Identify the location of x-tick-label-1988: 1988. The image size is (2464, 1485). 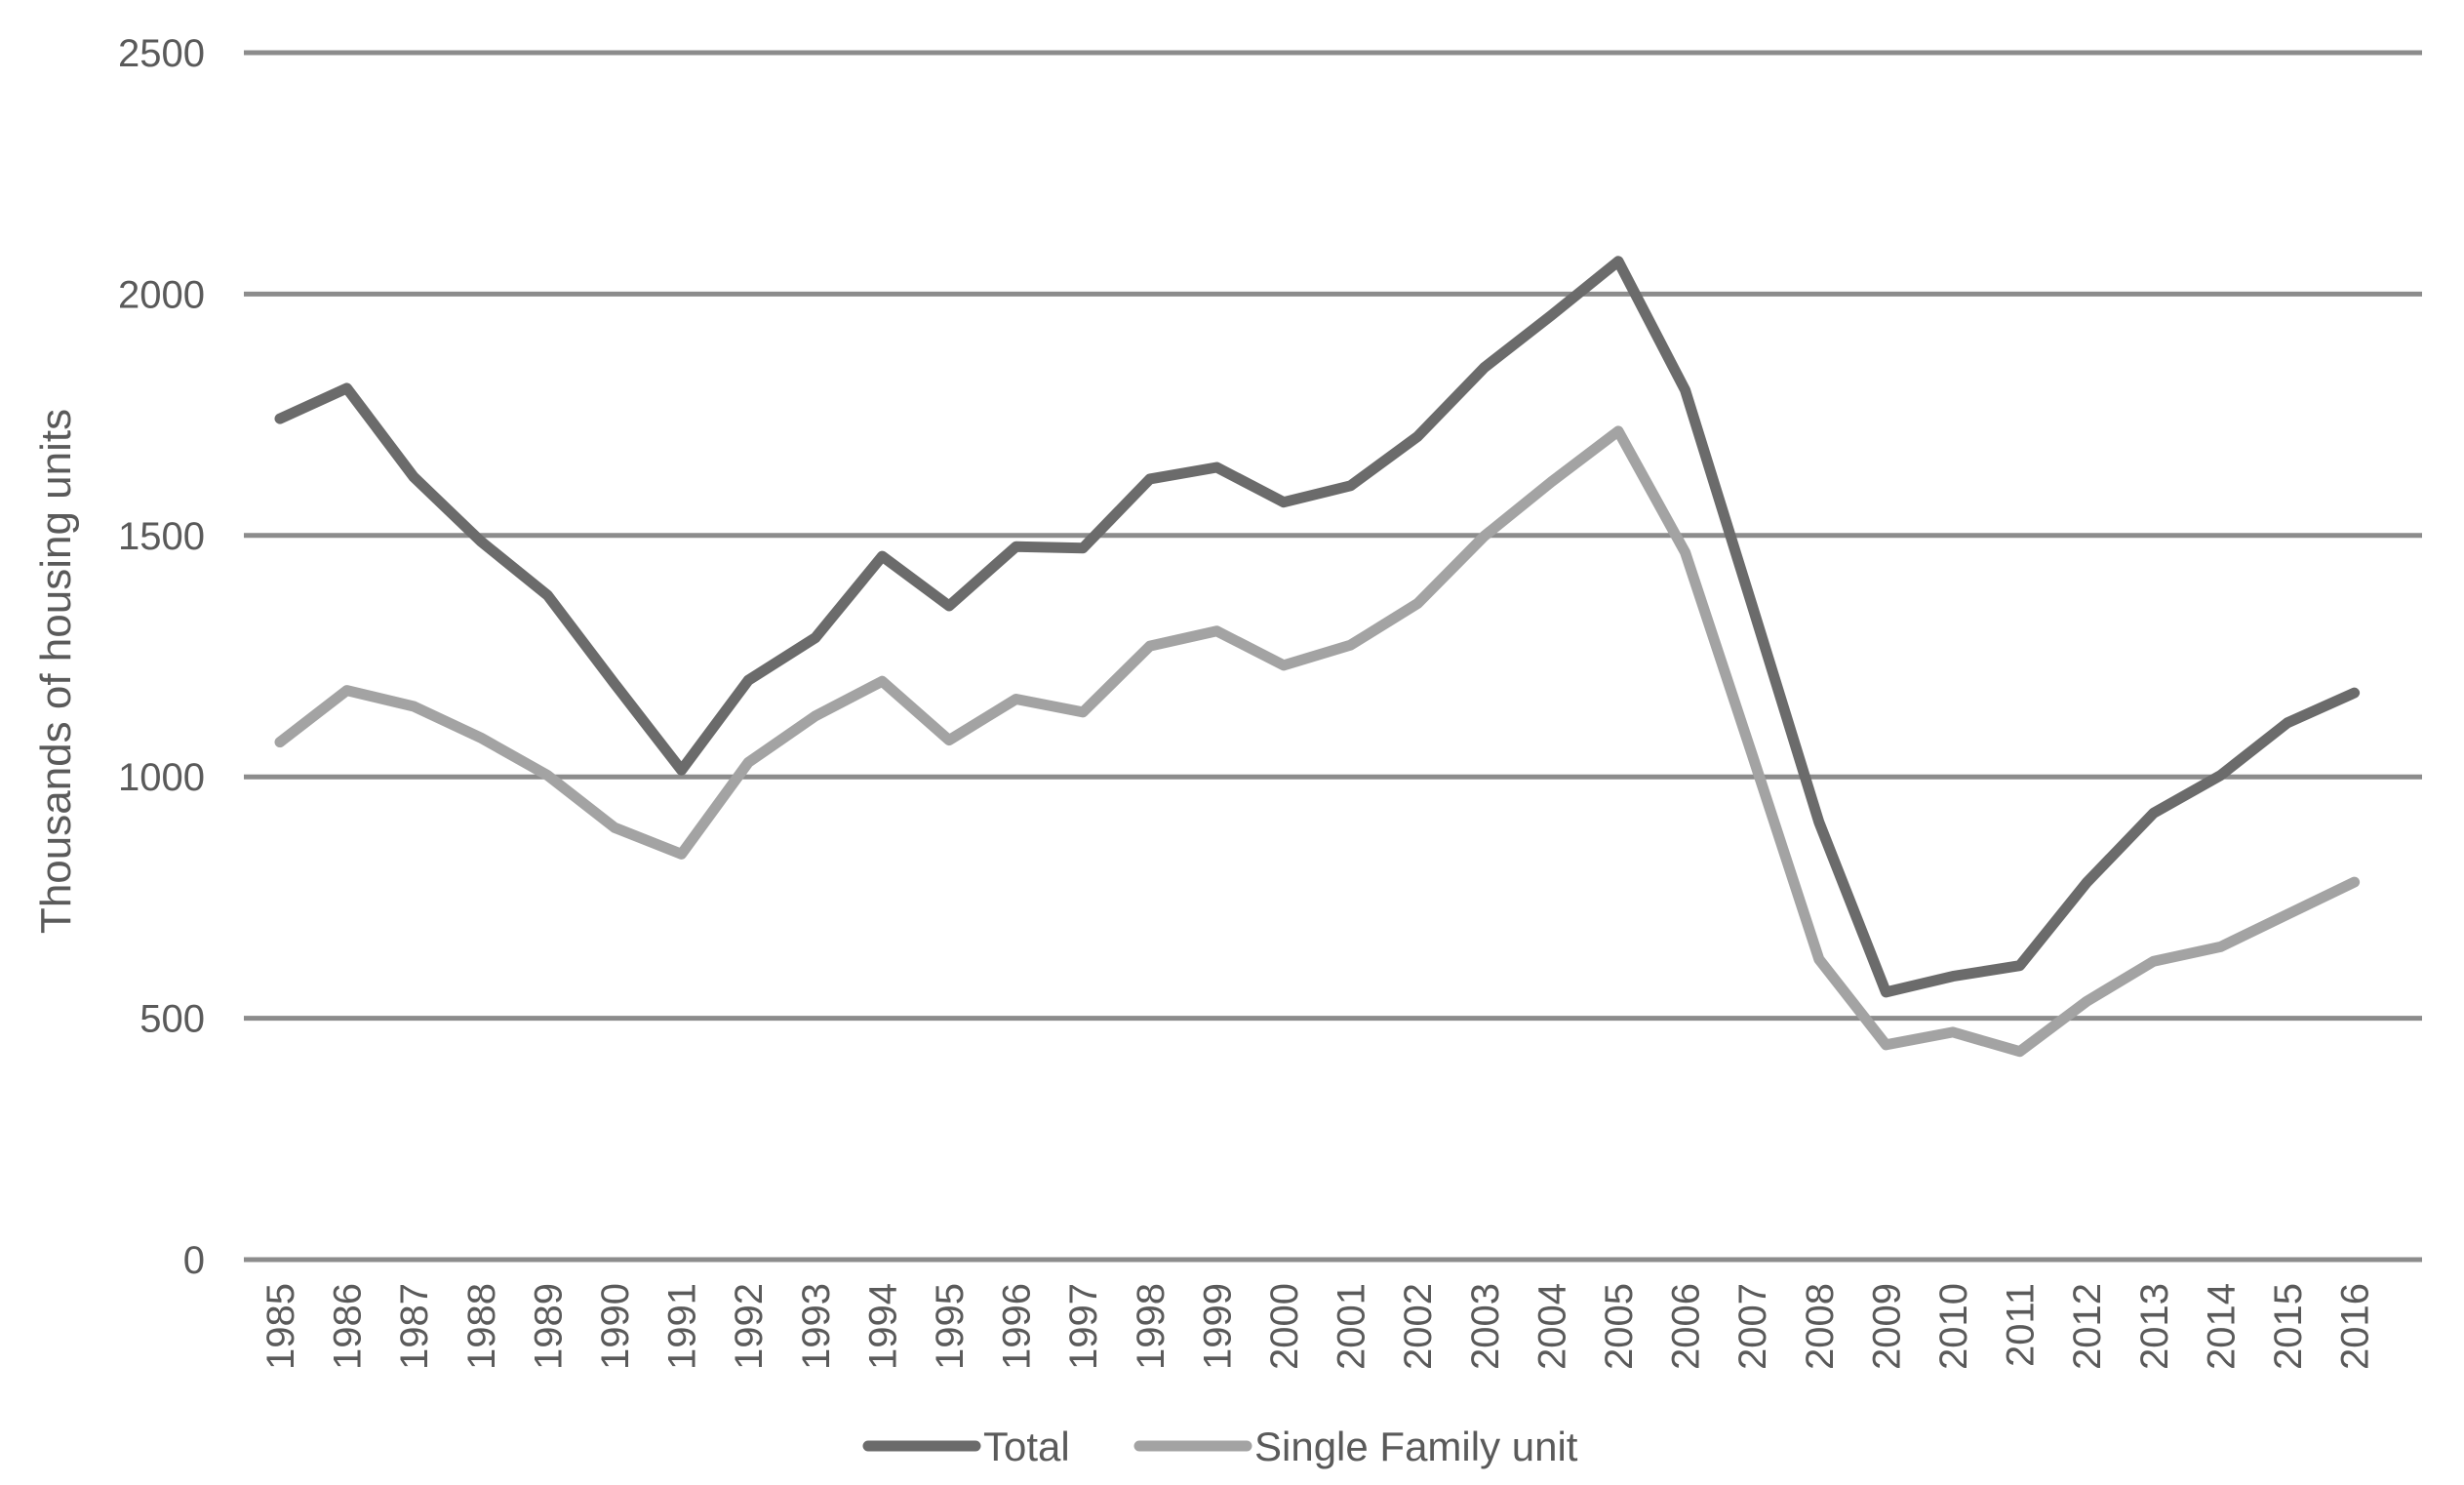
(481, 1326).